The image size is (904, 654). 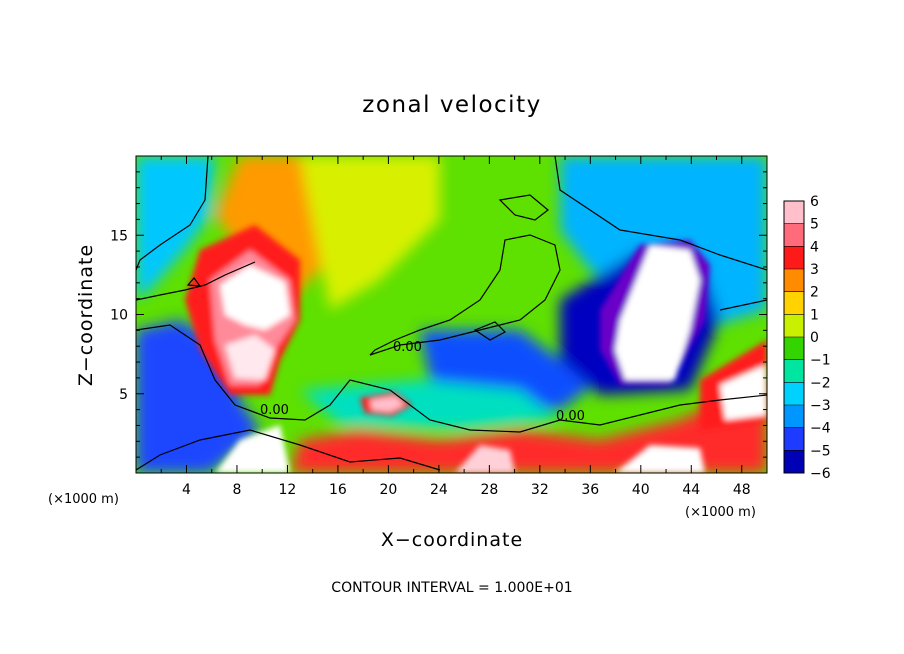 I want to click on field-region-cyan-band, so click(x=430, y=405).